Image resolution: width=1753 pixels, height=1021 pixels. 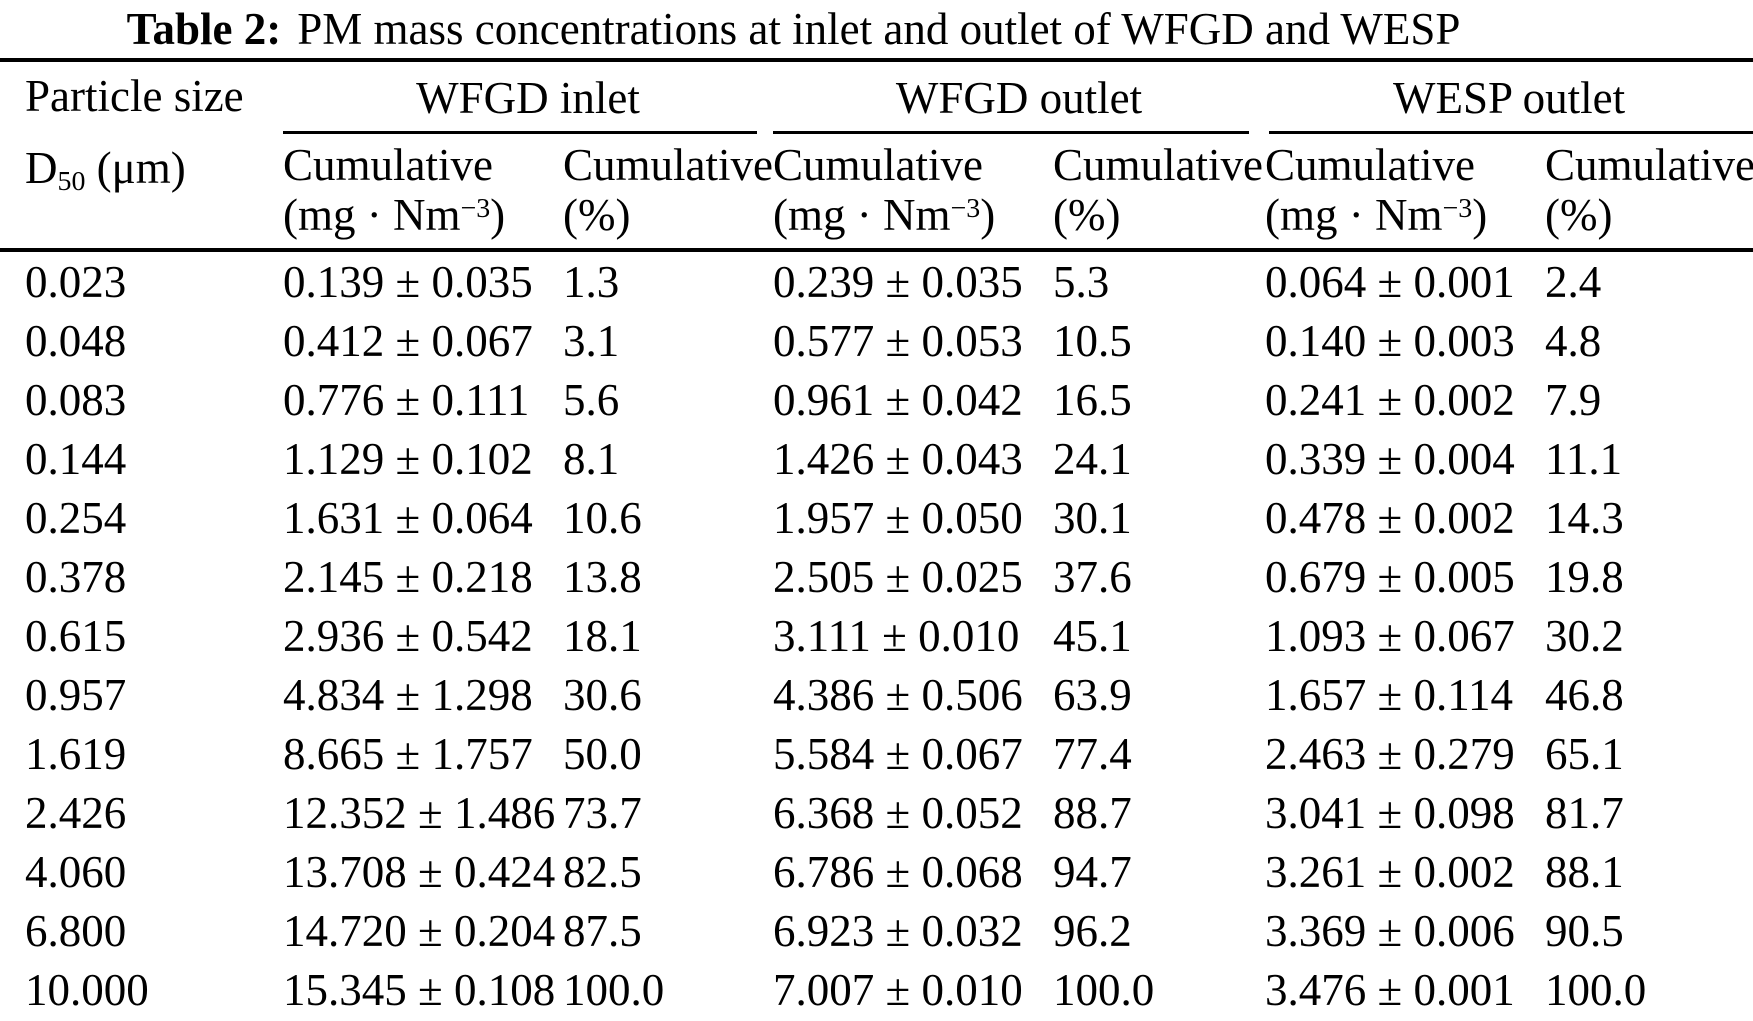 What do you see at coordinates (76, 281) in the screenshot?
I see `cell-particle-size: 0.023` at bounding box center [76, 281].